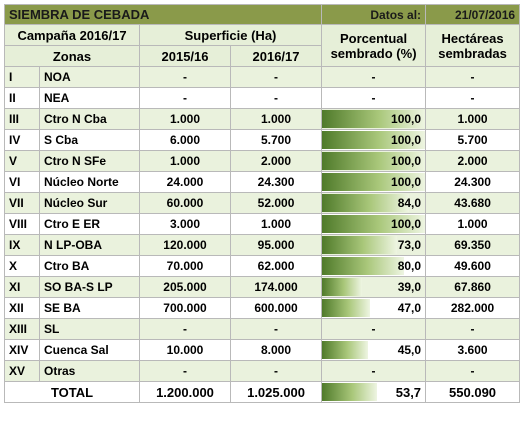 The height and width of the screenshot is (427, 525). I want to click on percent-sown: 80,0, so click(374, 266).